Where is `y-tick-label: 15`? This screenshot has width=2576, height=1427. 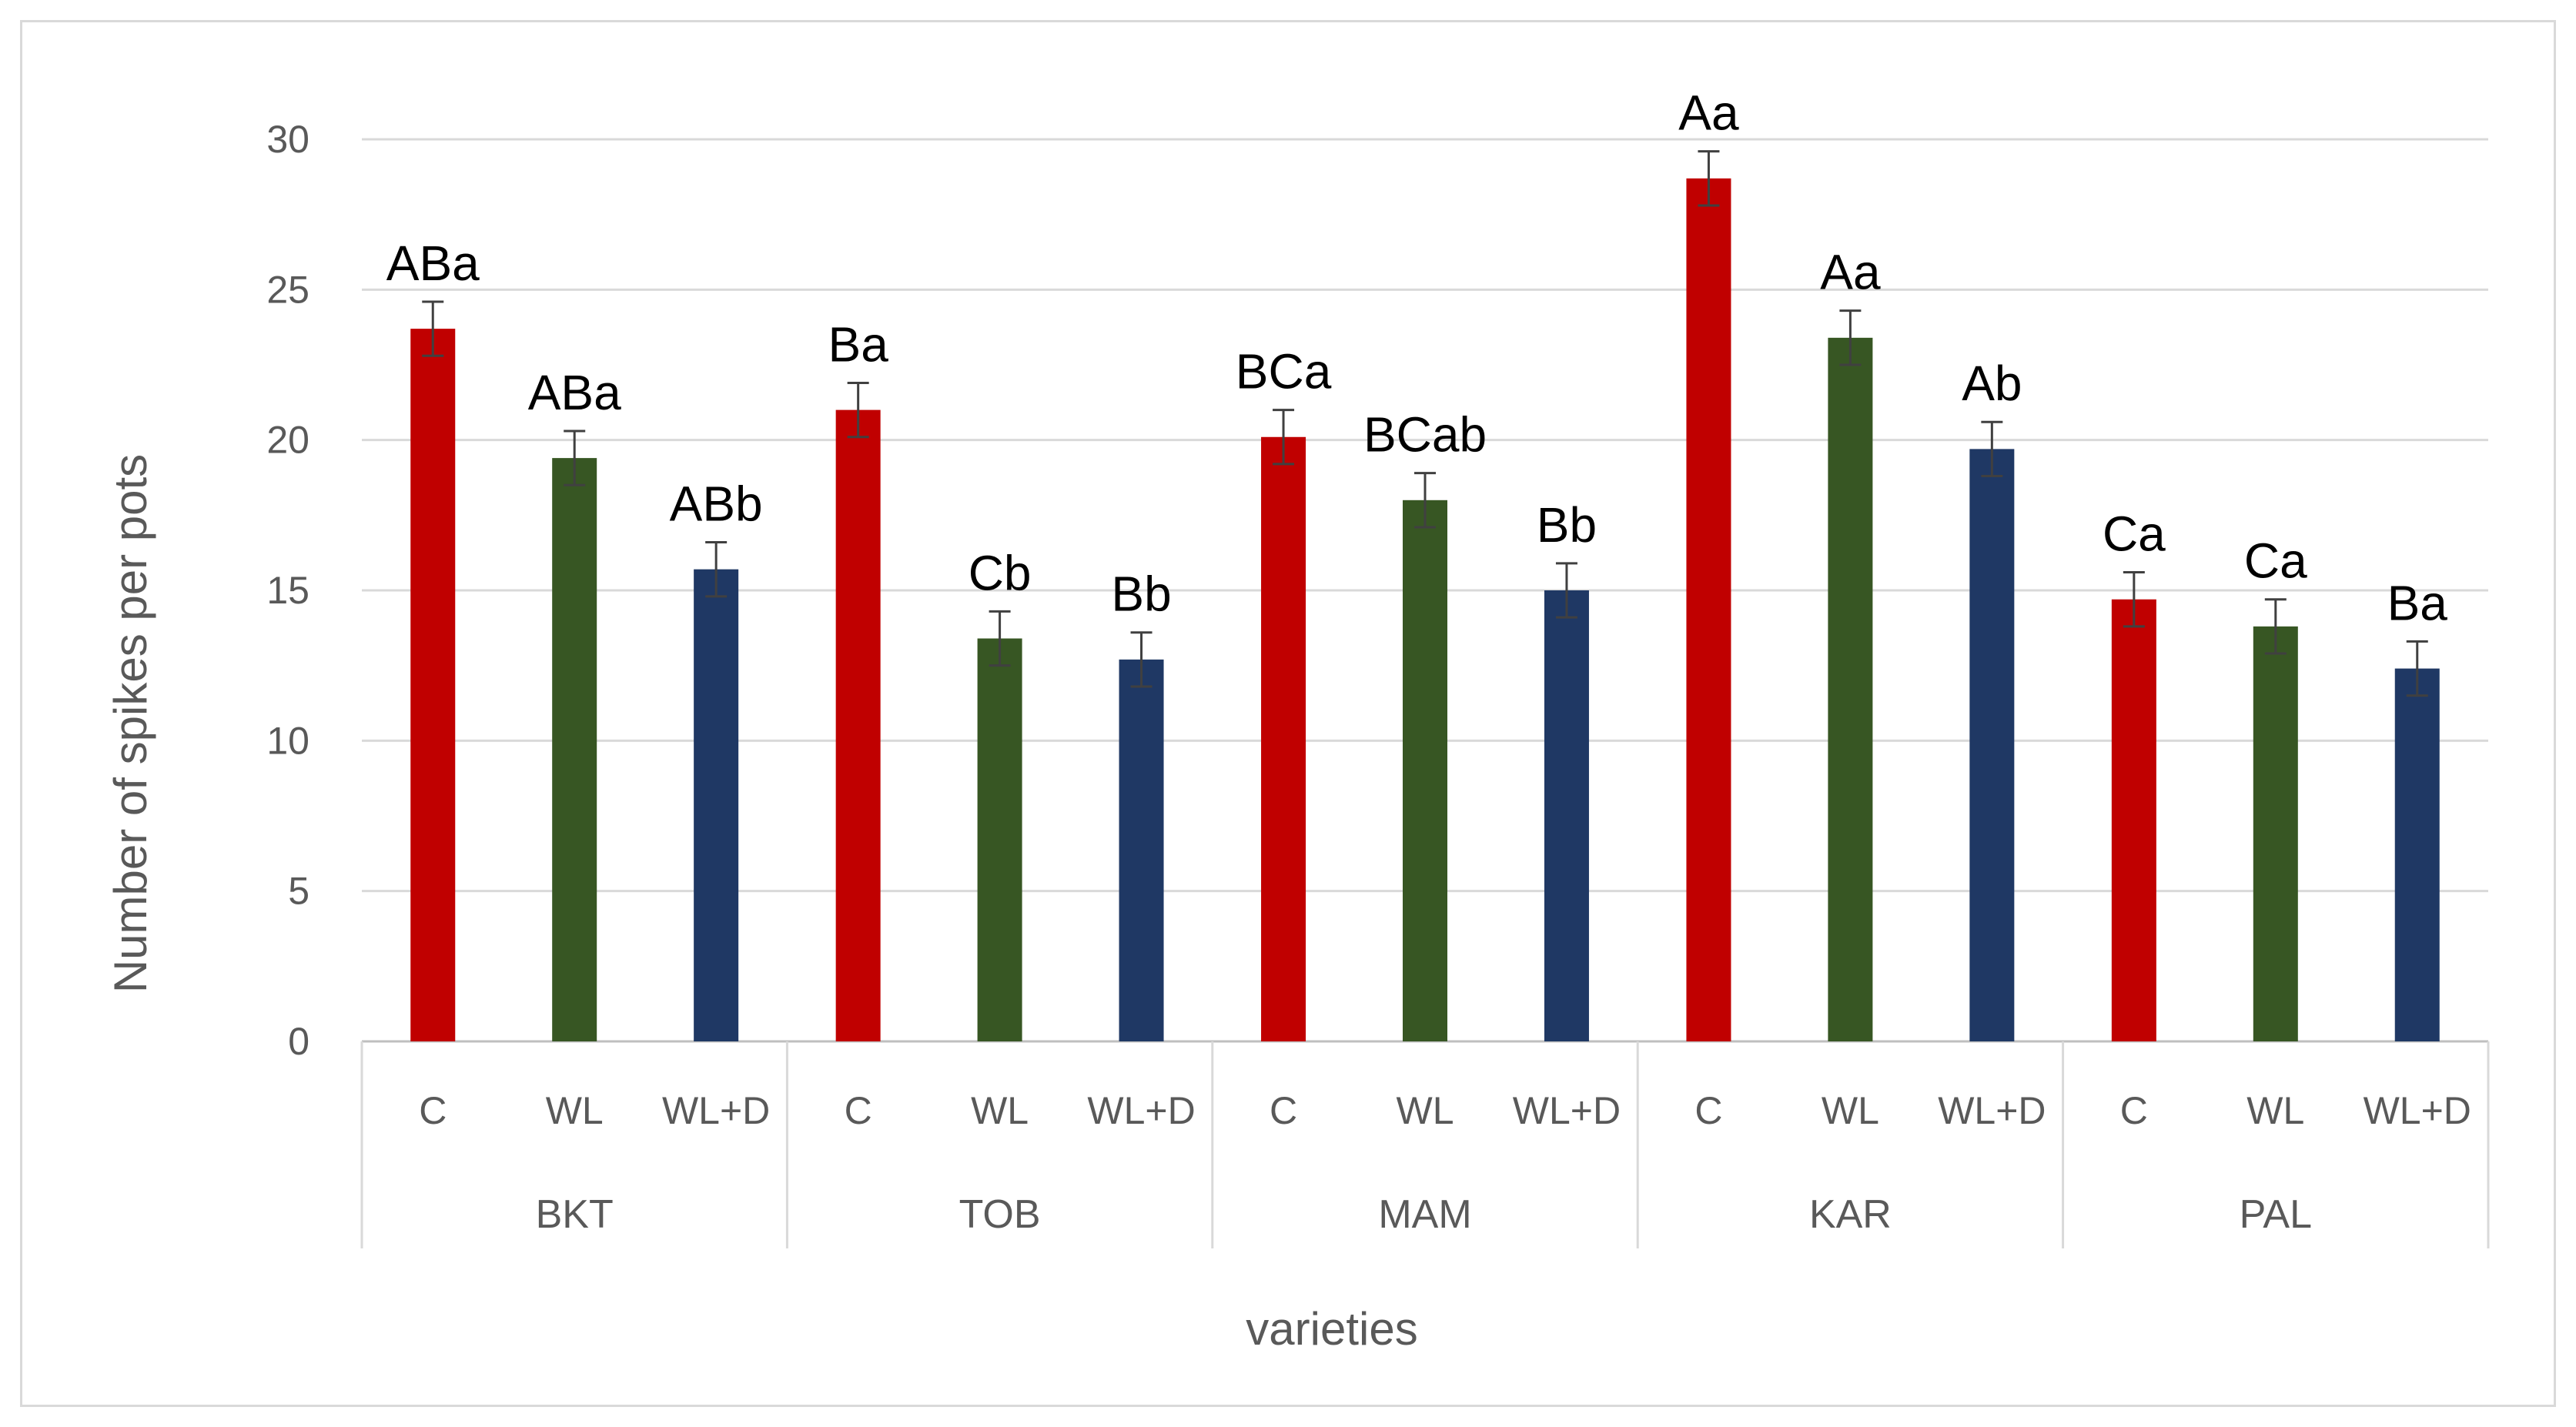
y-tick-label: 15 is located at coordinates (288, 591).